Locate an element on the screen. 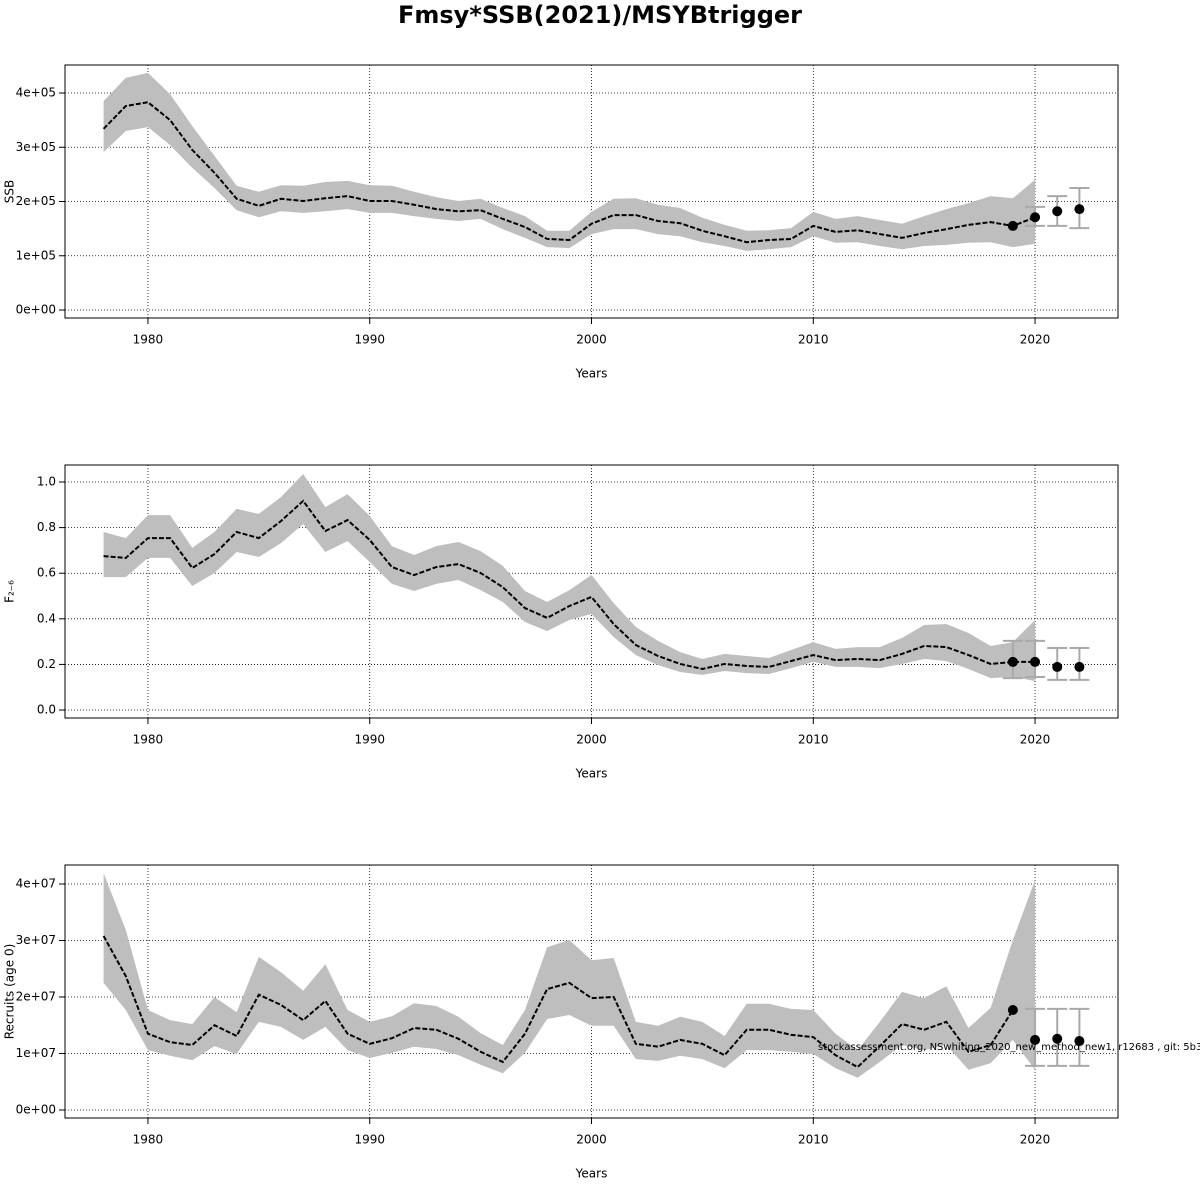 This screenshot has height=1200, width=1200. y-tick-label: 2e+07 is located at coordinates (36, 996).